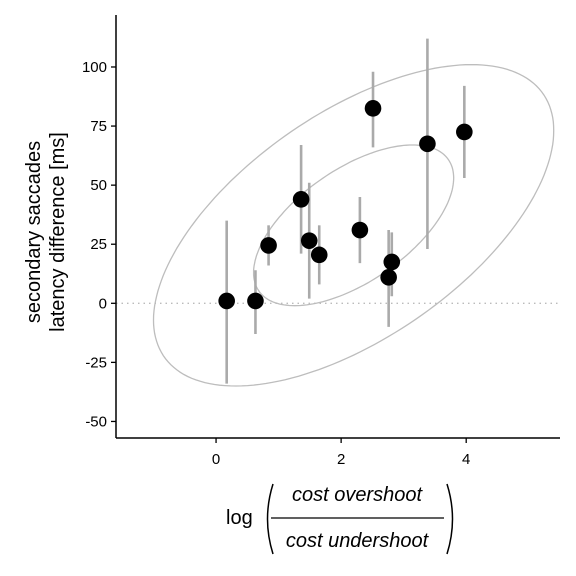  I want to click on y-tick-label: -25, so click(96, 362).